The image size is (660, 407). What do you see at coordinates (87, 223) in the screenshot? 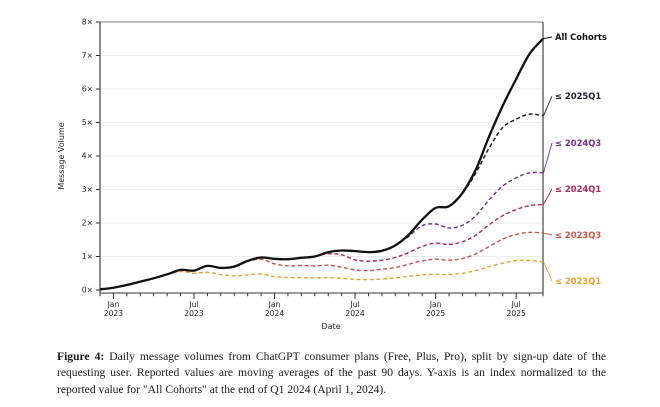
I see `svg-text: 2×` at bounding box center [87, 223].